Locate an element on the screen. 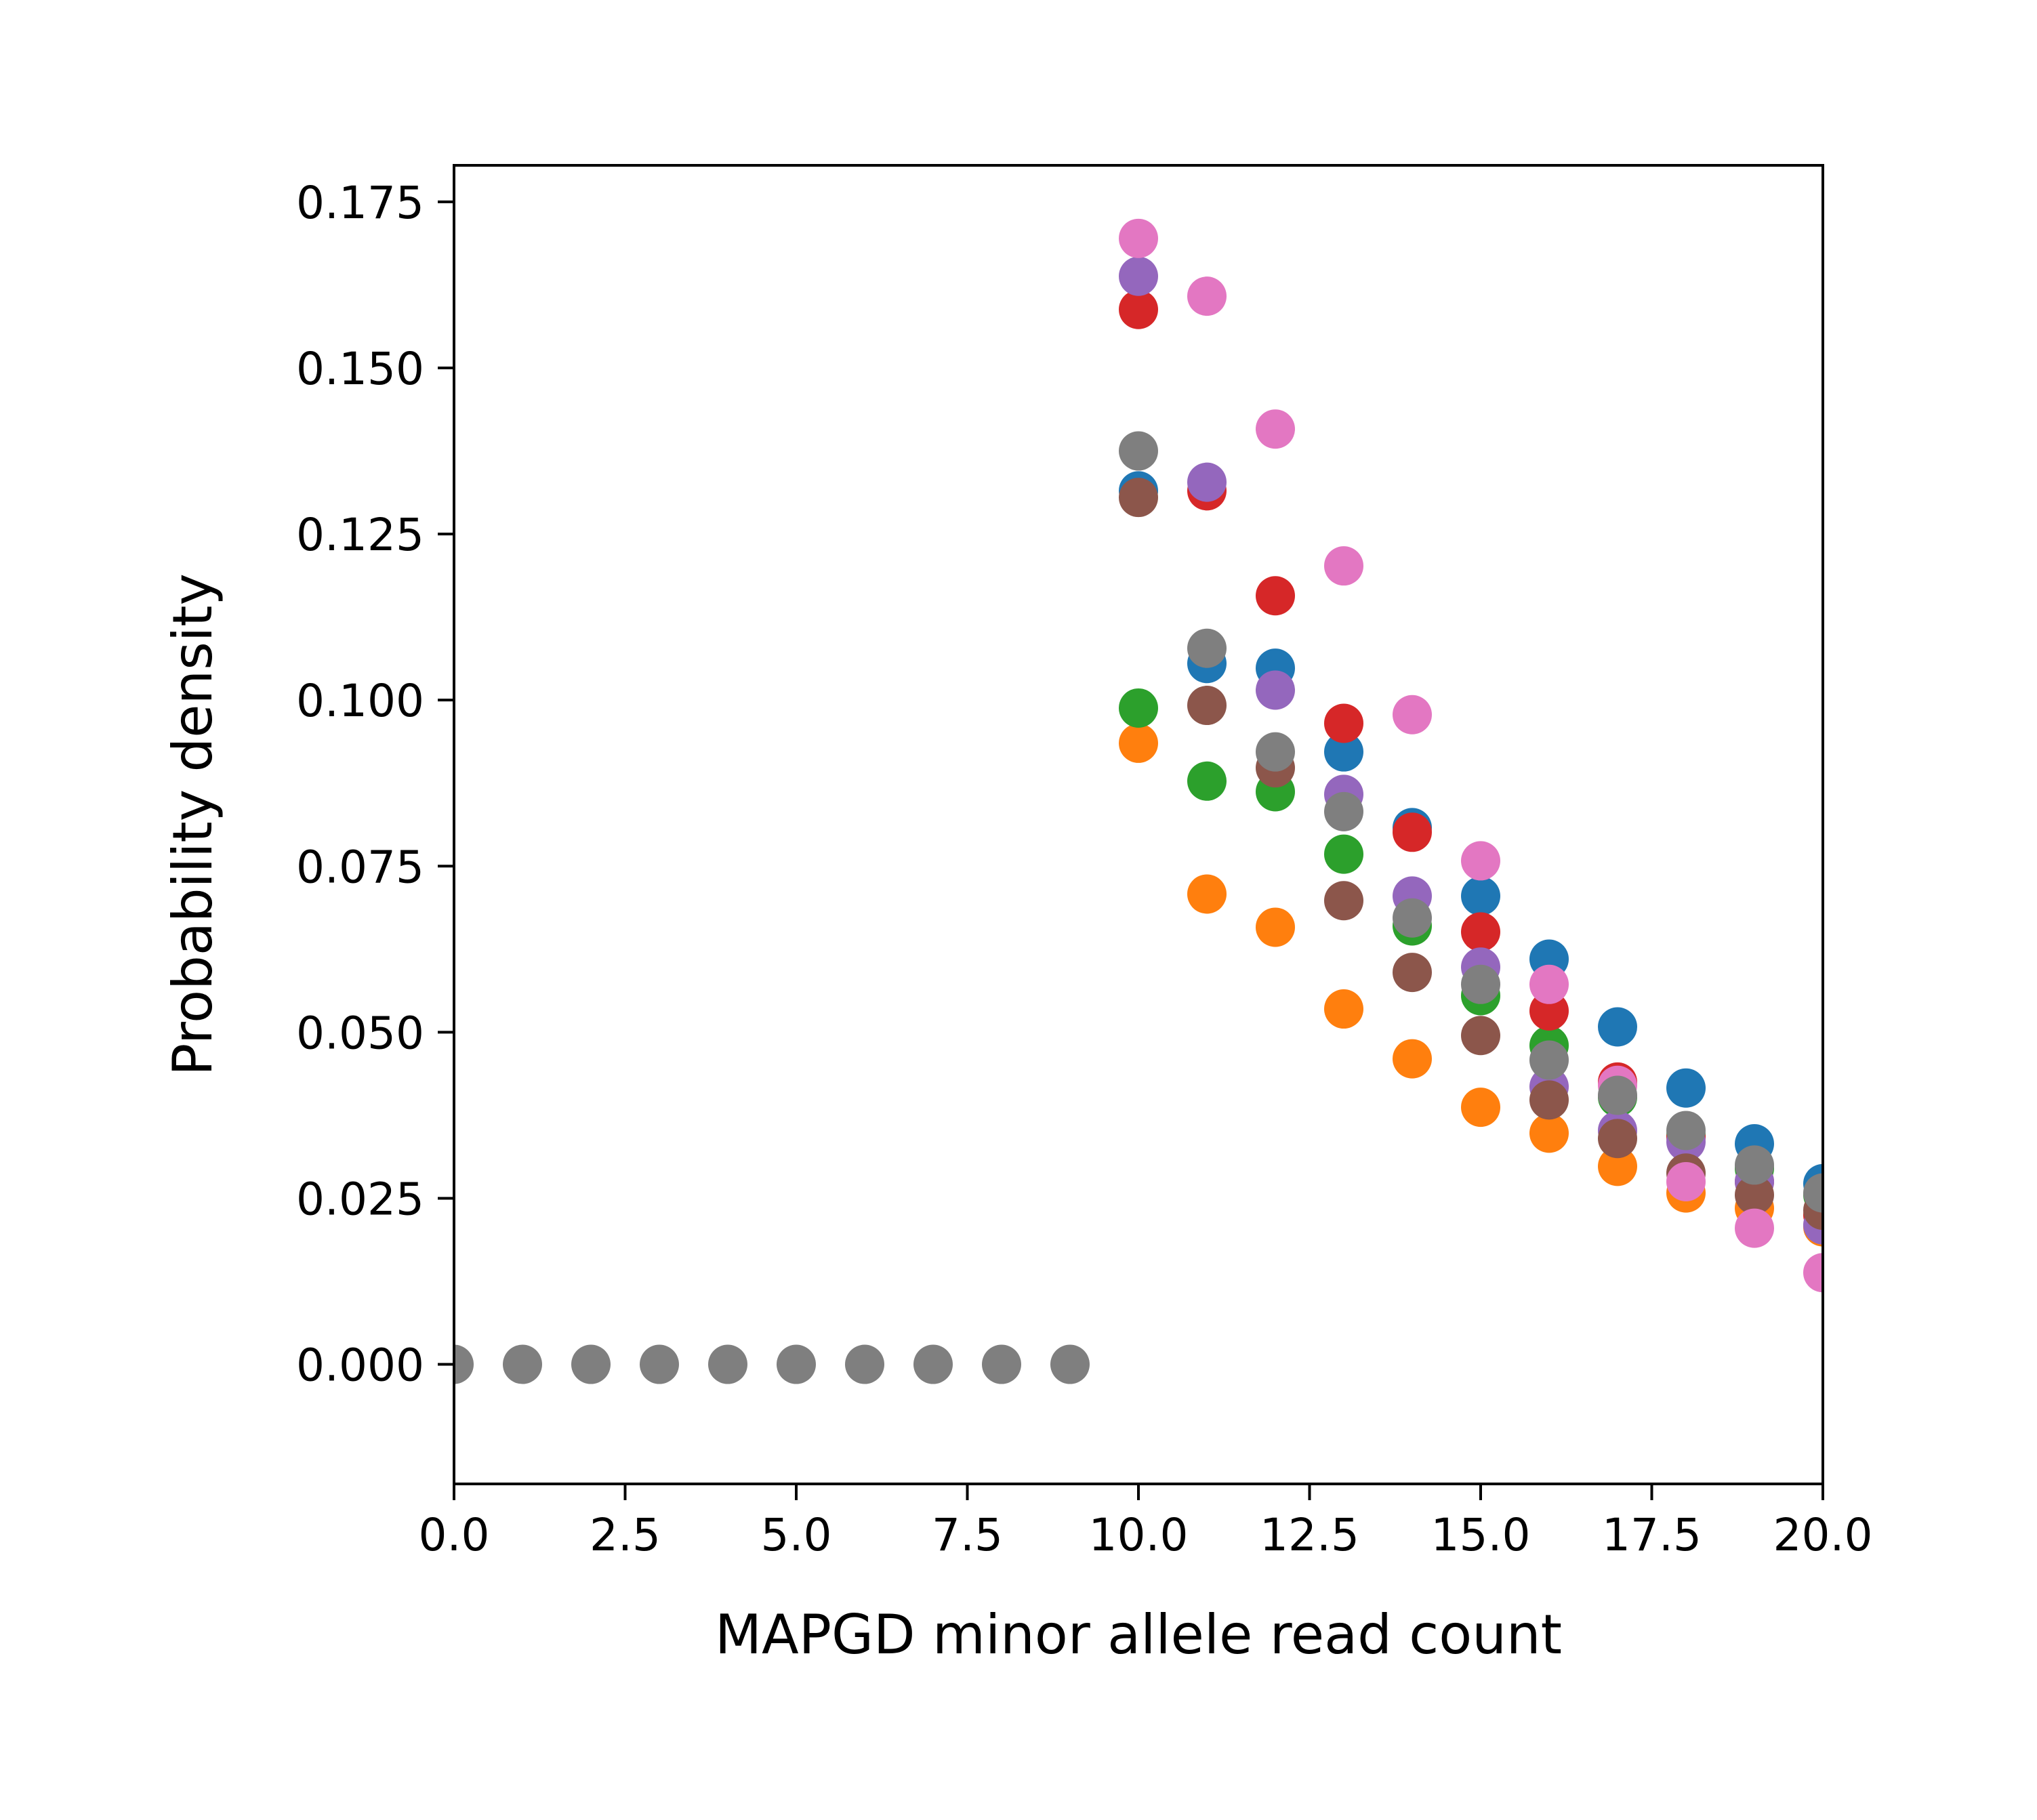  y-tick-label: 0.075 is located at coordinates (360, 867).